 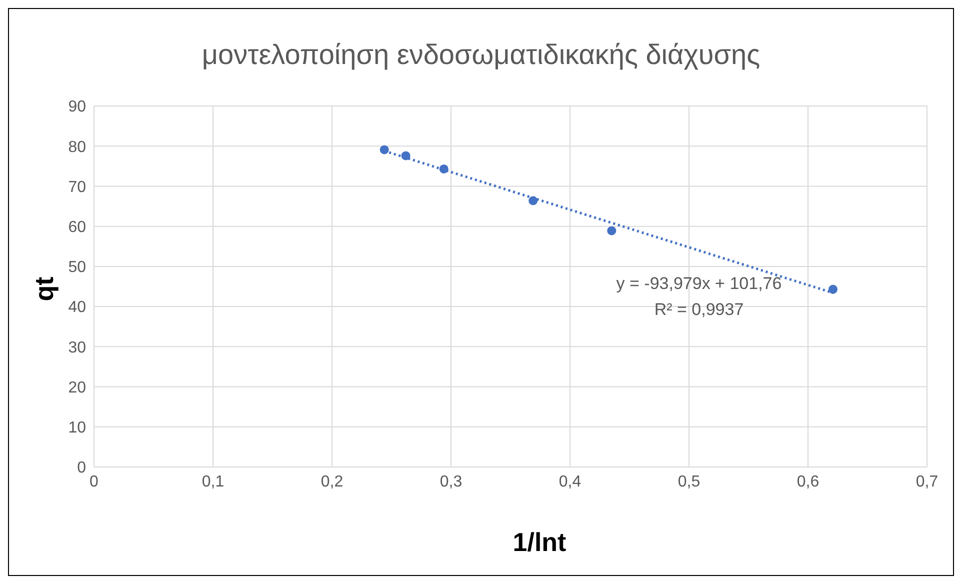 What do you see at coordinates (77, 428) in the screenshot?
I see `y-tick-label: 10` at bounding box center [77, 428].